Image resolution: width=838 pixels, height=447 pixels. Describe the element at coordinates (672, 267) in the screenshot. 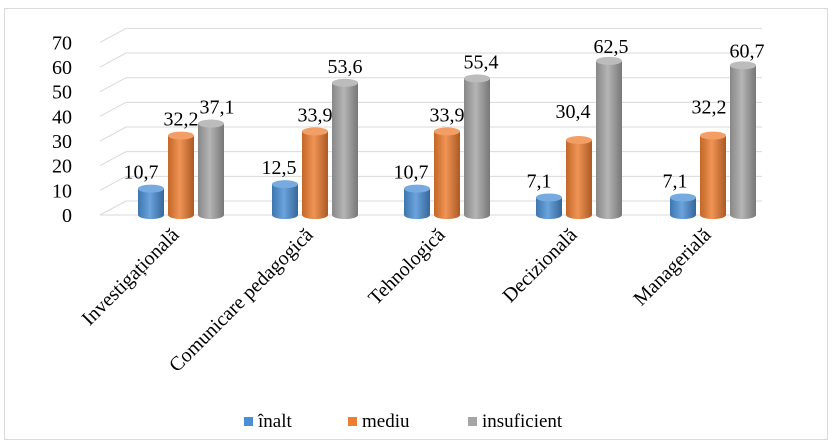

I see `x-category-label: Managerială` at that location.